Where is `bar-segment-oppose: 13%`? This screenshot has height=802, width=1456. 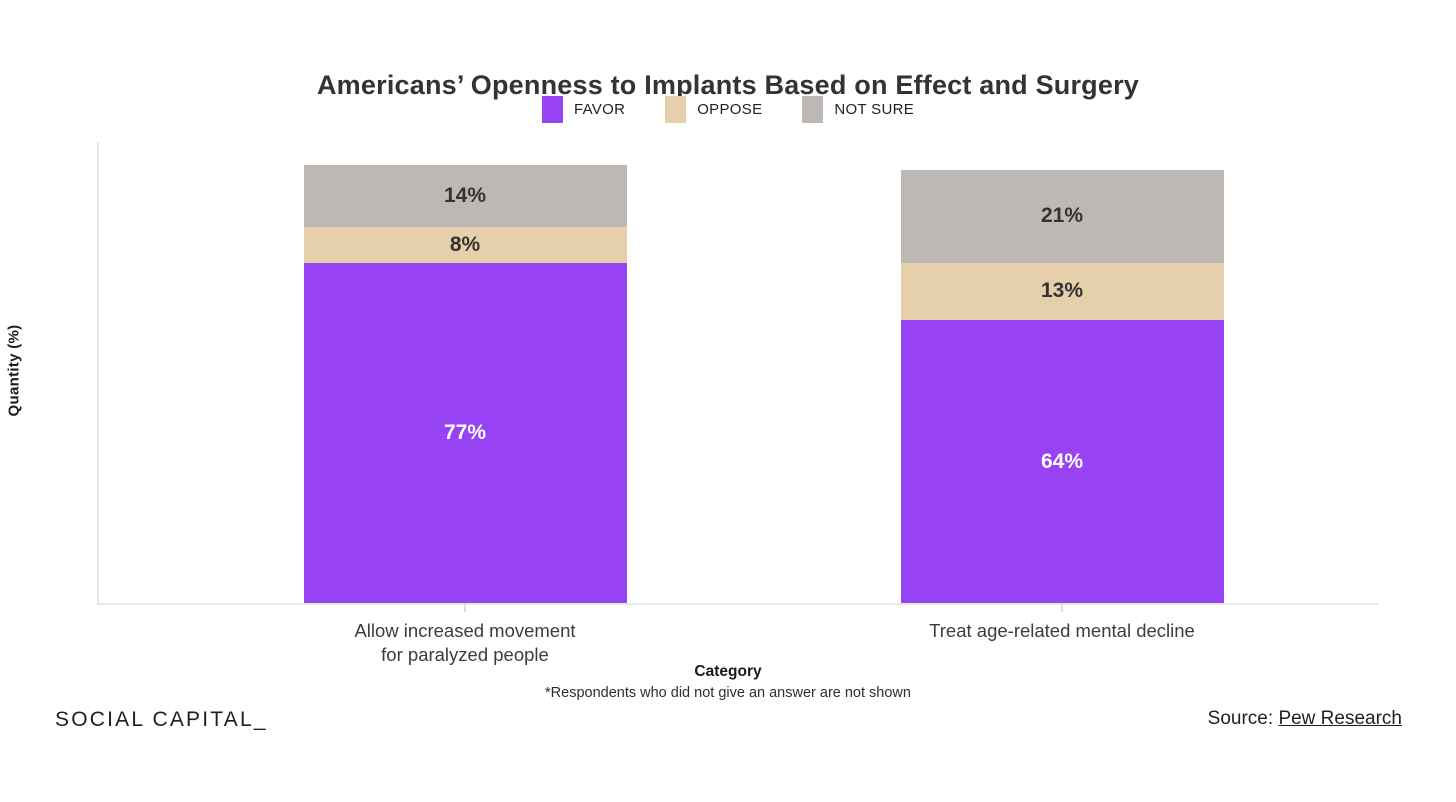 bar-segment-oppose: 13% is located at coordinates (1062, 291).